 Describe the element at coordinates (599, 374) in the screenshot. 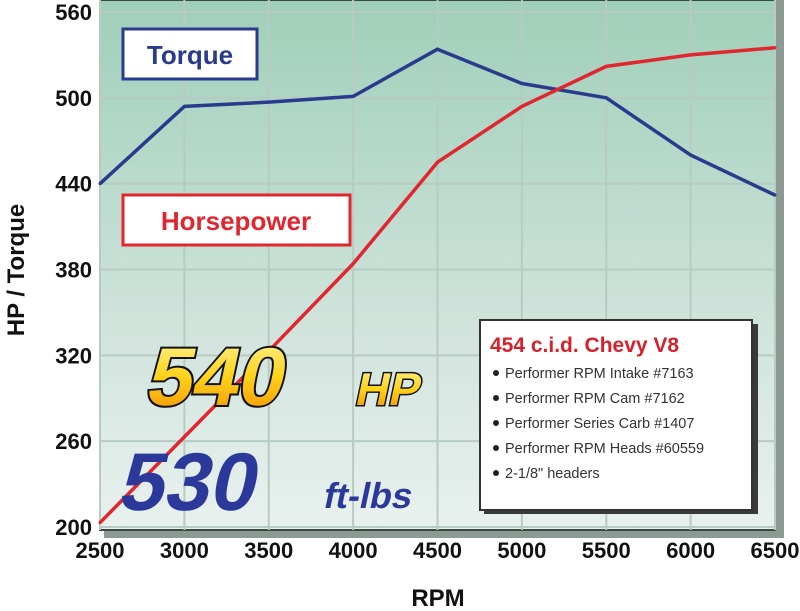

I see `spec-item: Performer RPM Intake #7163` at that location.